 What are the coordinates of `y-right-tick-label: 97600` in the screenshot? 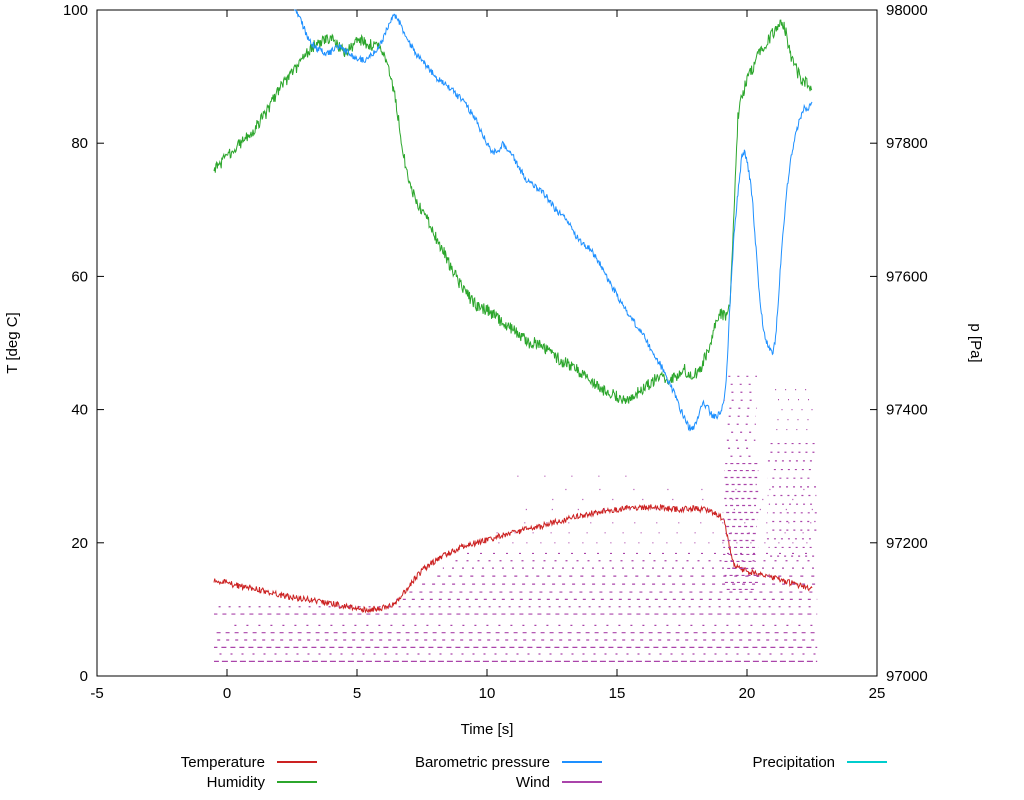 It's located at (907, 276).